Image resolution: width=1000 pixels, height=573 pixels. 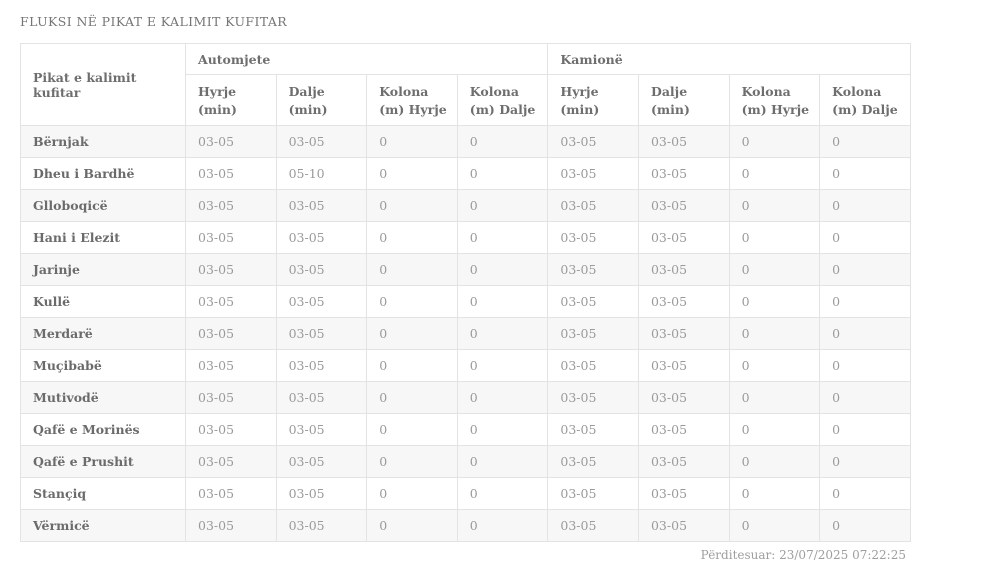 I want to click on table-row: Muçibabë 03-05 03-05 0 0 03-05 03-05 0 0, so click(x=465, y=366).